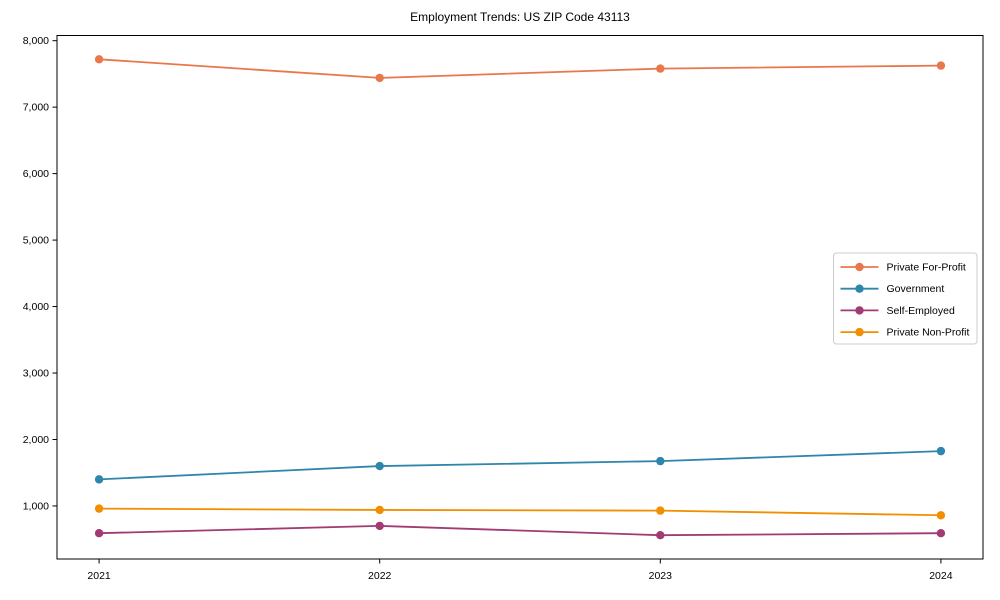  What do you see at coordinates (36, 440) in the screenshot?
I see `y-axis-tick-label: 2,000` at bounding box center [36, 440].